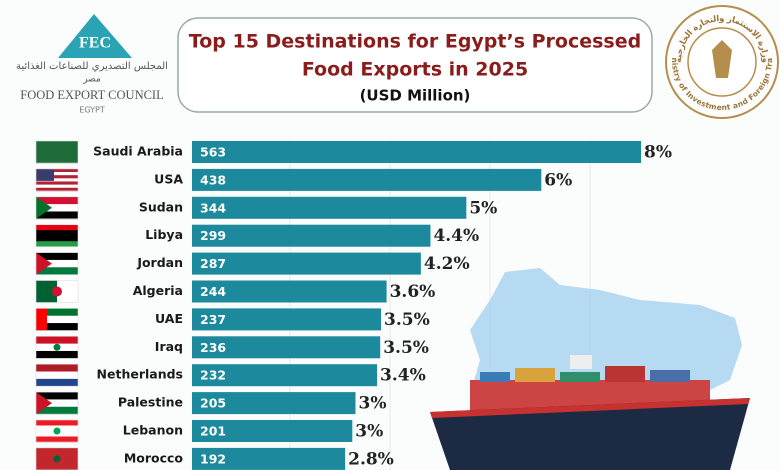 Image resolution: width=780 pixels, height=470 pixels. What do you see at coordinates (164, 234) in the screenshot?
I see `category-label: Libya` at bounding box center [164, 234].